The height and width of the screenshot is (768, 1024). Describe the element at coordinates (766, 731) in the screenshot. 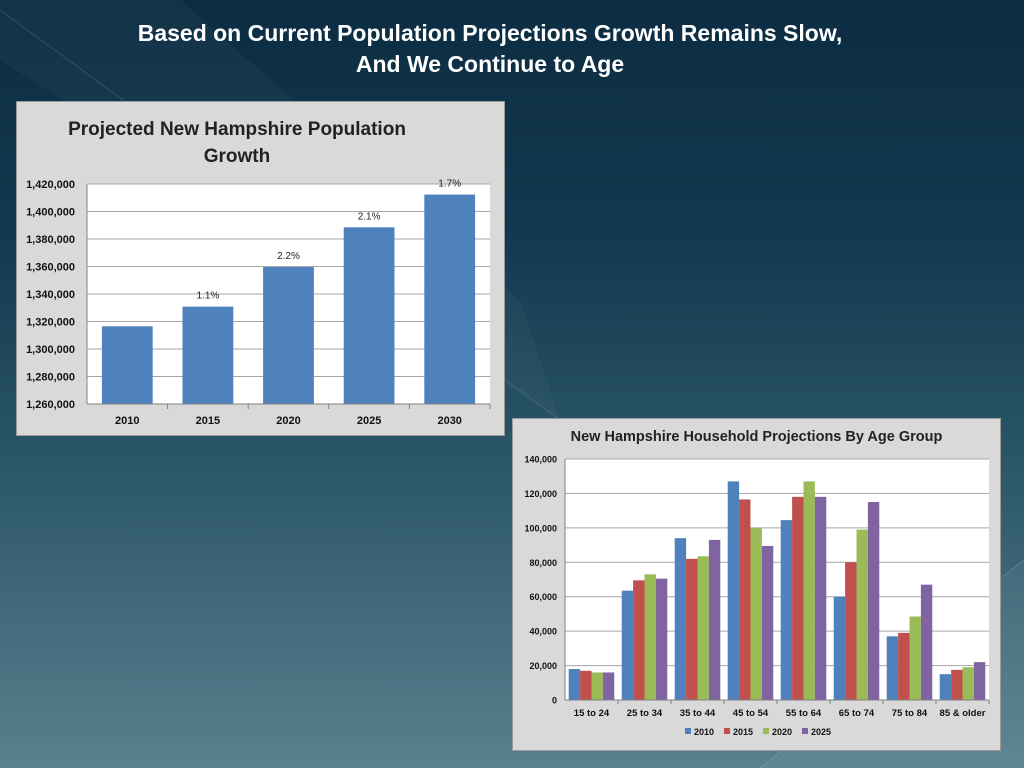

I see `legend-swatch-2020` at that location.